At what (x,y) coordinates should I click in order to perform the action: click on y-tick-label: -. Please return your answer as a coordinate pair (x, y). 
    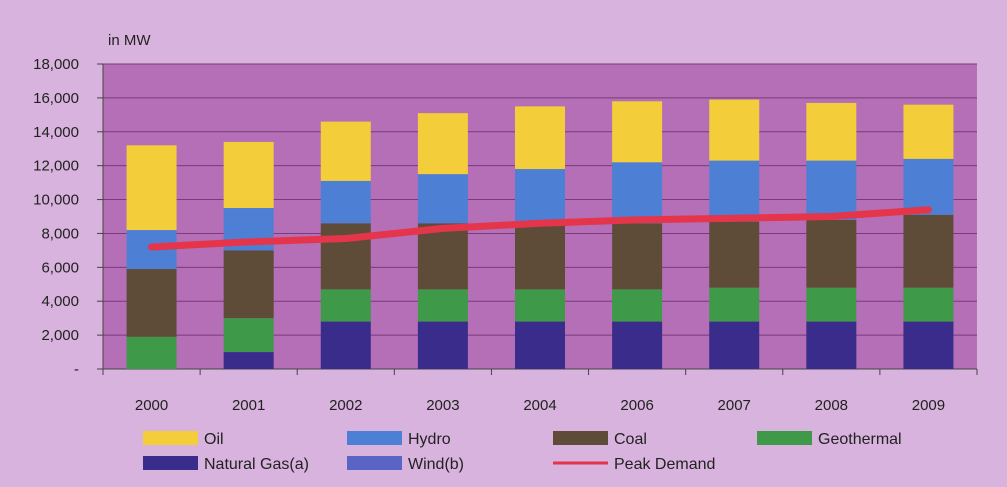
    Looking at the image, I should click on (76, 369).